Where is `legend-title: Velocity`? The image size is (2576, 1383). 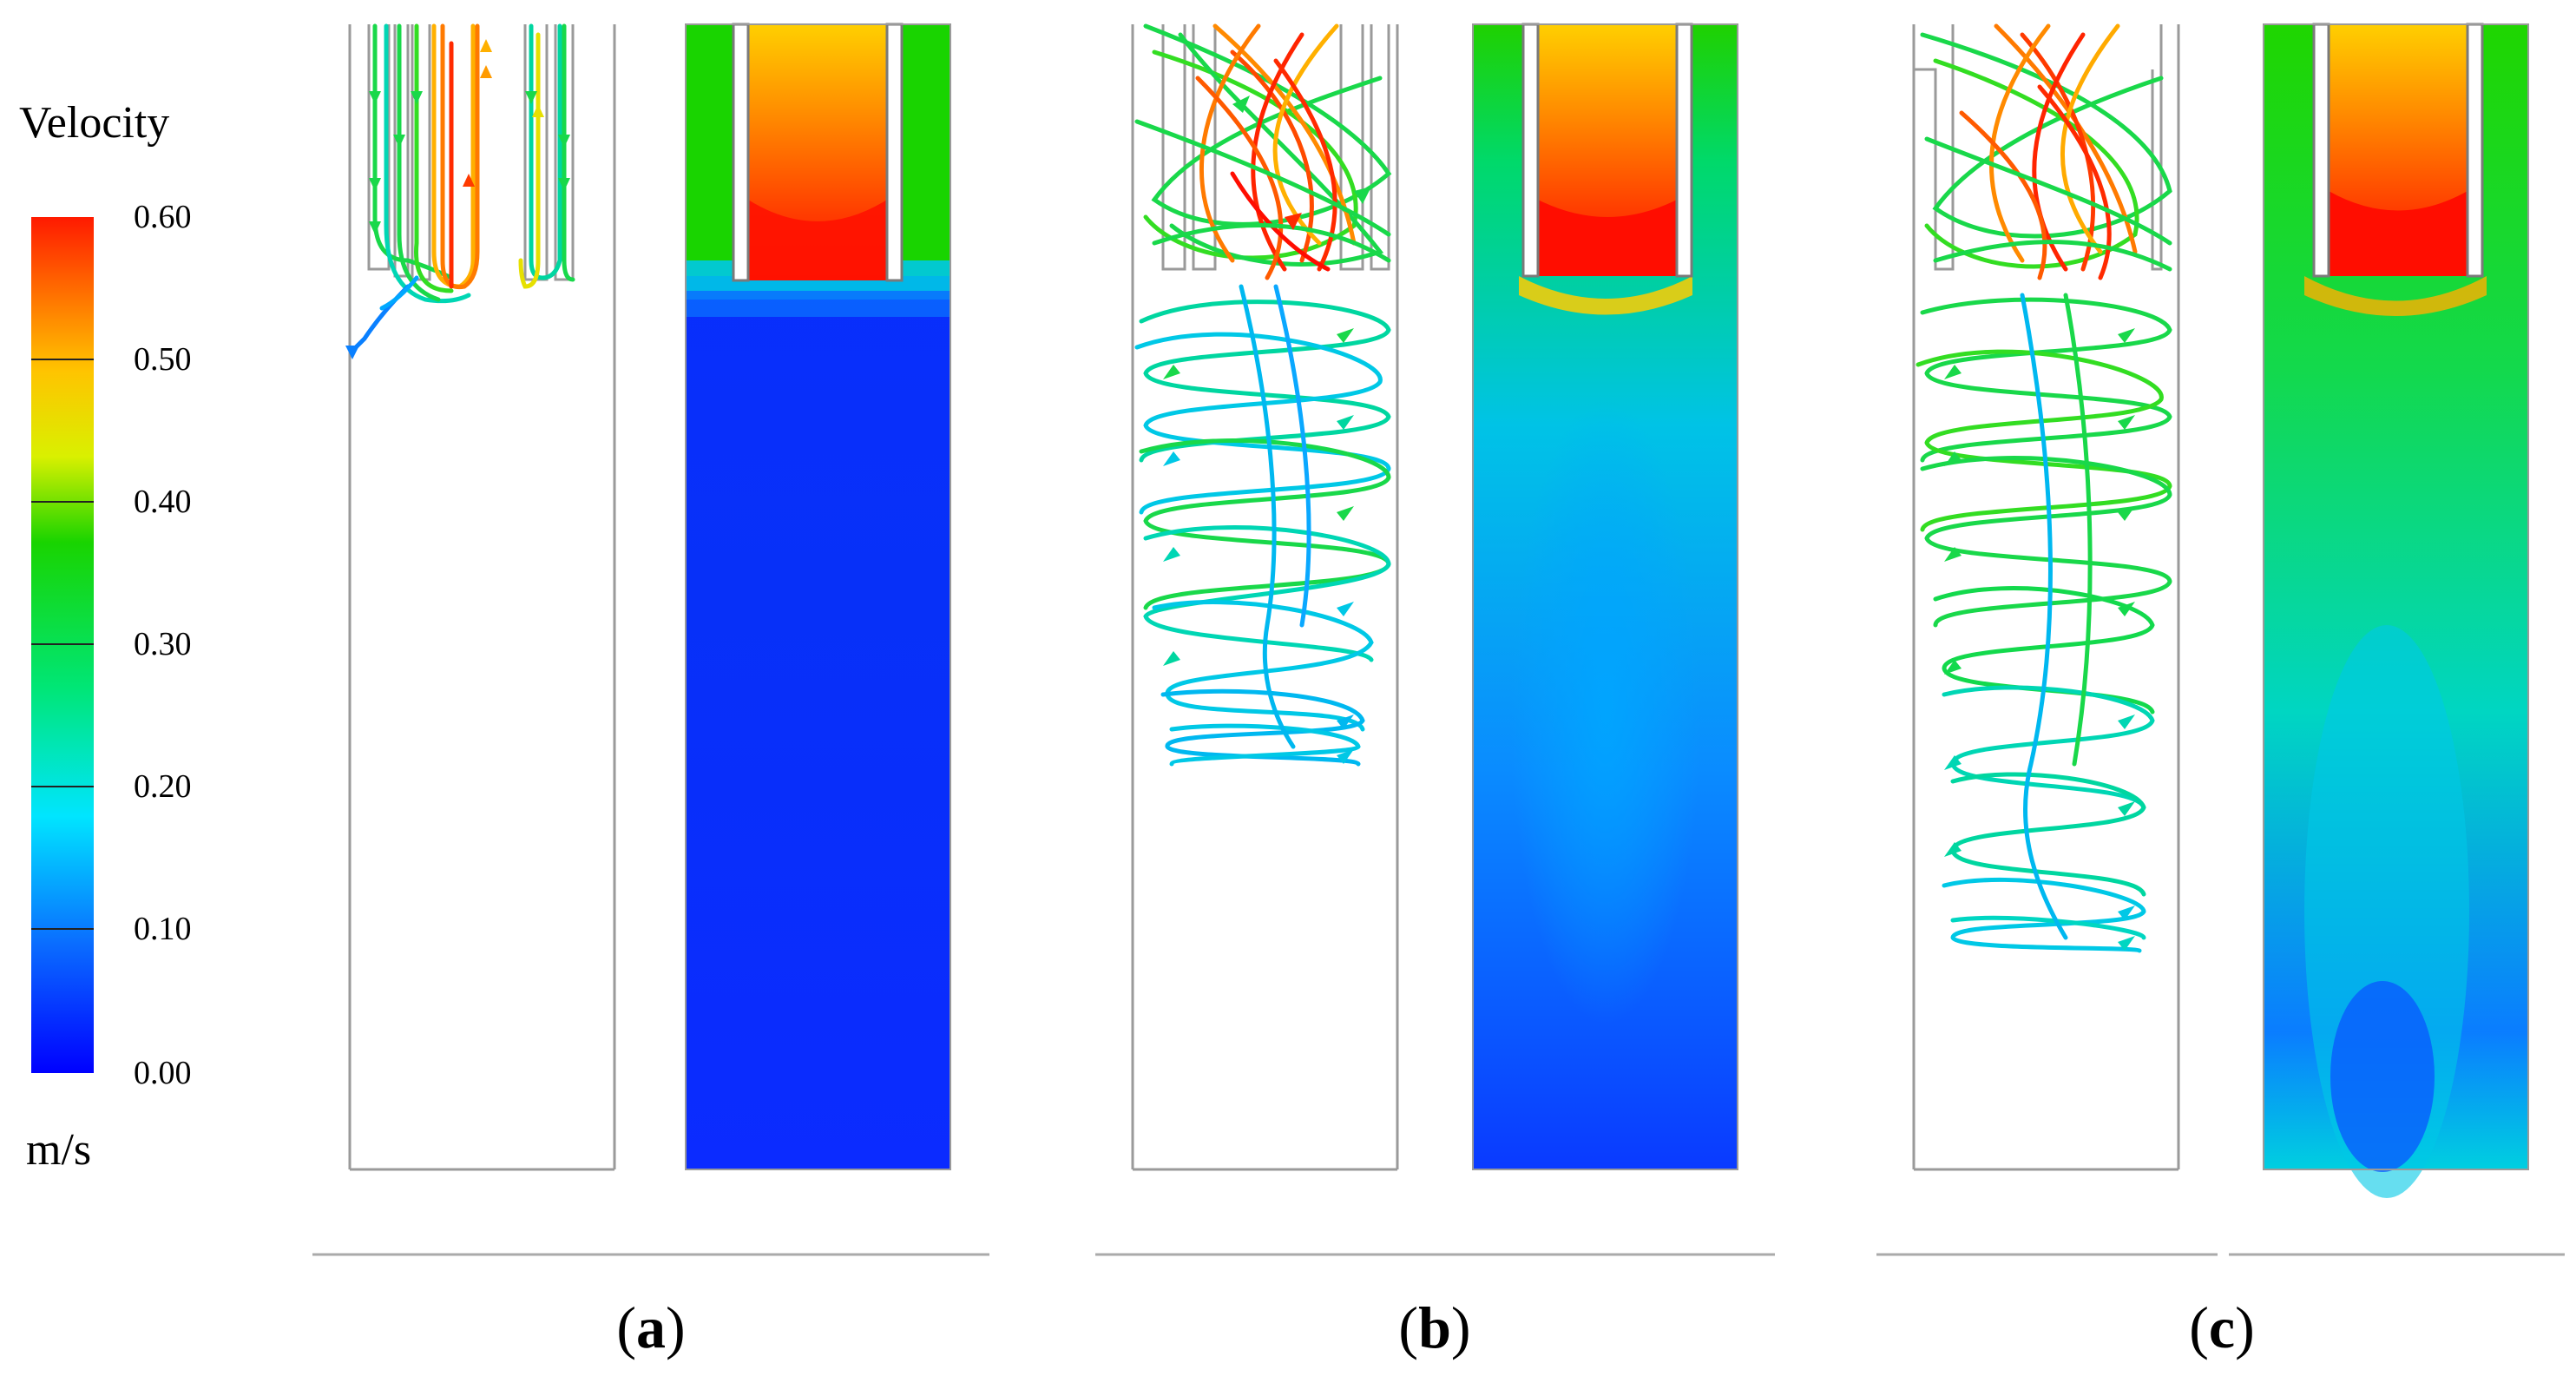
legend-title: Velocity is located at coordinates (95, 123).